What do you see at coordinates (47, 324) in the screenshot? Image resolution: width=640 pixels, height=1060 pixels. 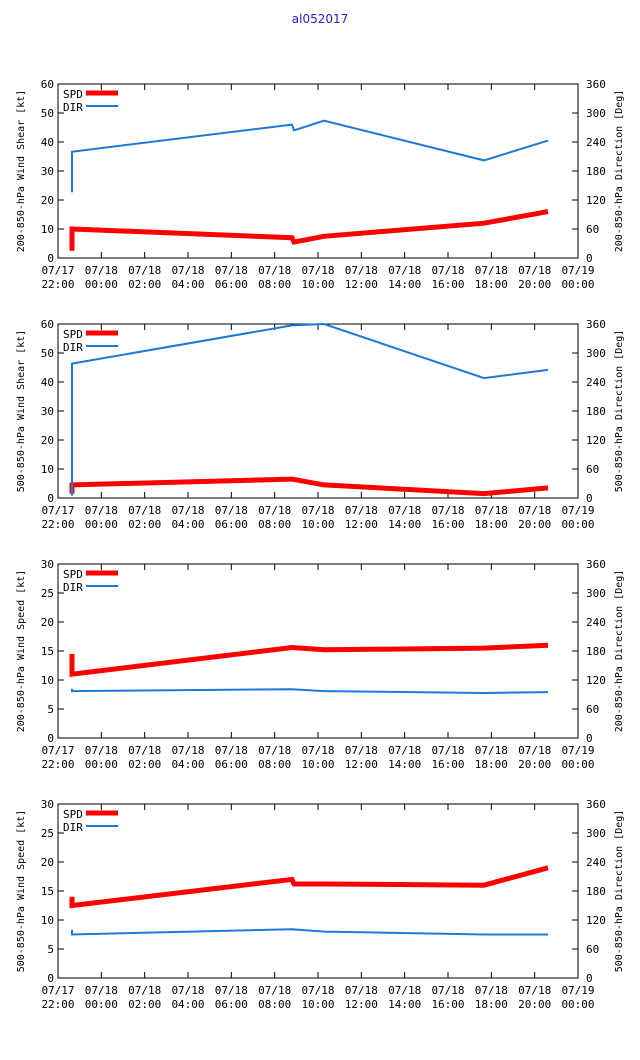 I see `y-left-tick-label: 60` at bounding box center [47, 324].